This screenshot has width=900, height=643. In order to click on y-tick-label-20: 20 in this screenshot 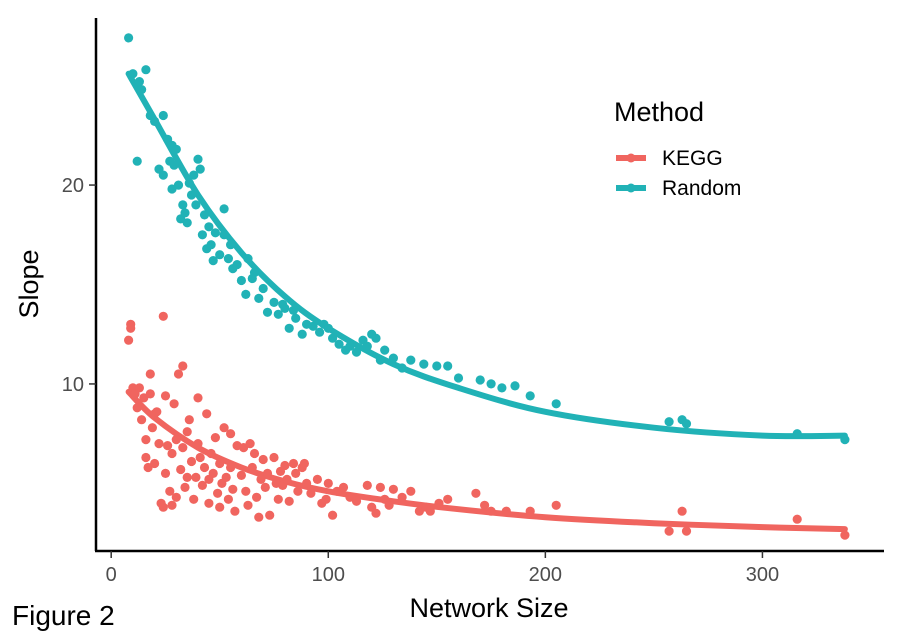, I will do `click(73, 186)`.